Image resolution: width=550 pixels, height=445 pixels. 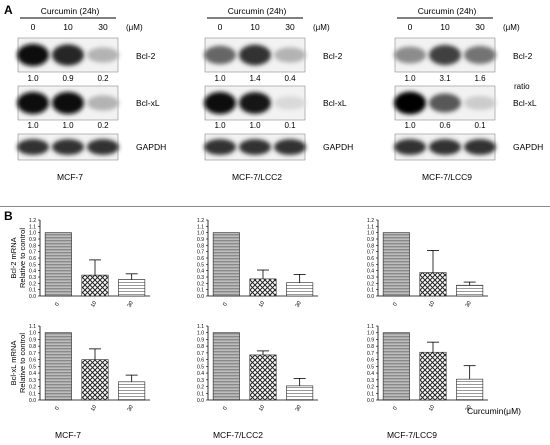 What do you see at coordinates (445, 125) in the screenshot?
I see `bclxl-ratio: 0.6` at bounding box center [445, 125].